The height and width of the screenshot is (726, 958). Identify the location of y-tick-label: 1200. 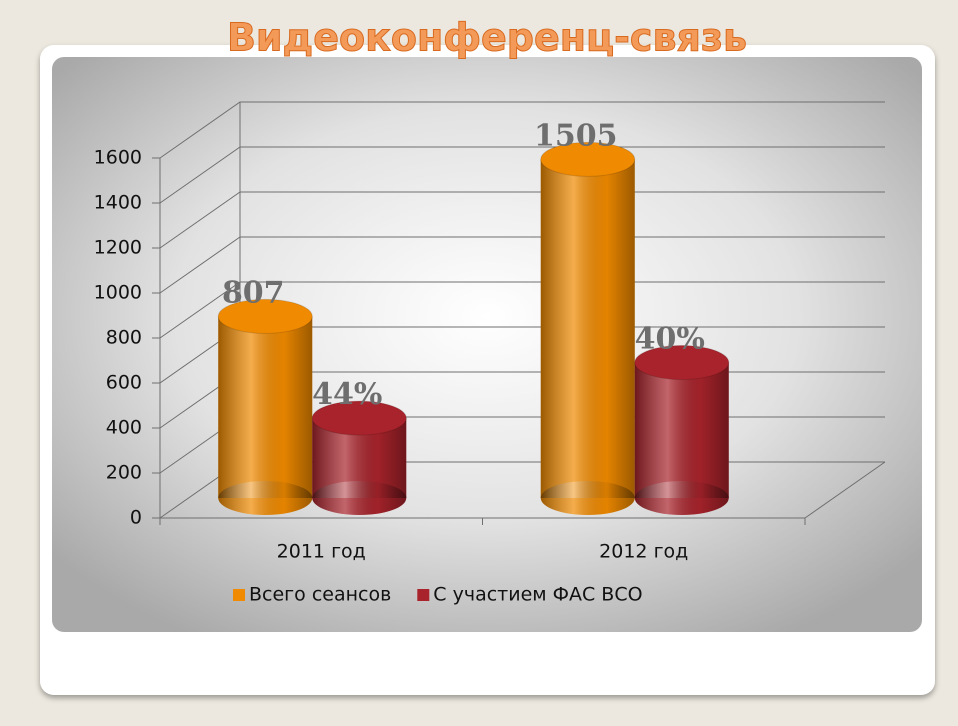
(118, 248).